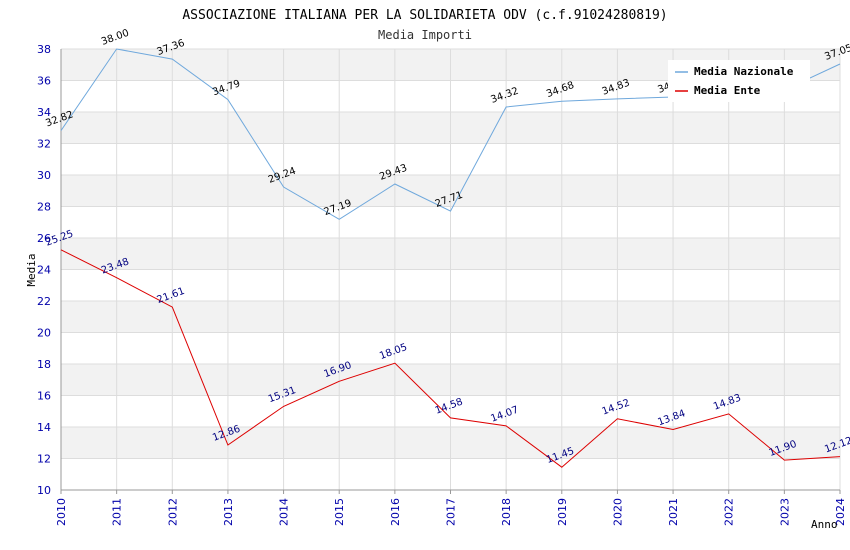 The height and width of the screenshot is (550, 850). What do you see at coordinates (44, 301) in the screenshot?
I see `y-tick-label: 22` at bounding box center [44, 301].